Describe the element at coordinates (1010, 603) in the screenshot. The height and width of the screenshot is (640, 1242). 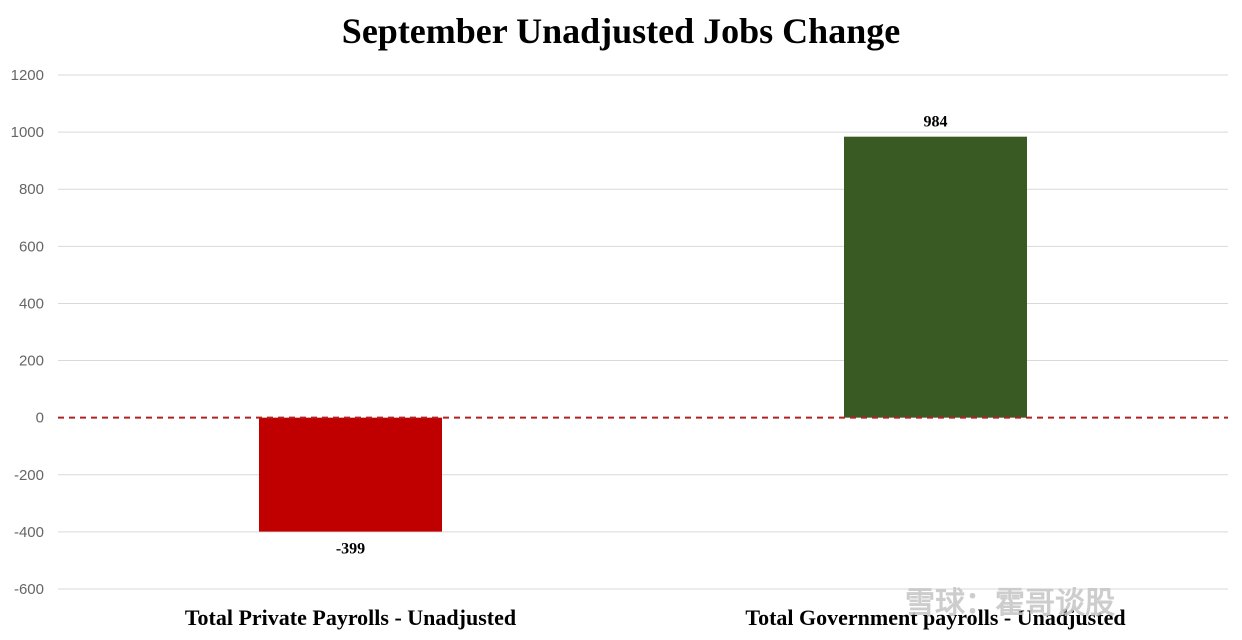
I see `watermark: 雪球：霍哥谈股` at that location.